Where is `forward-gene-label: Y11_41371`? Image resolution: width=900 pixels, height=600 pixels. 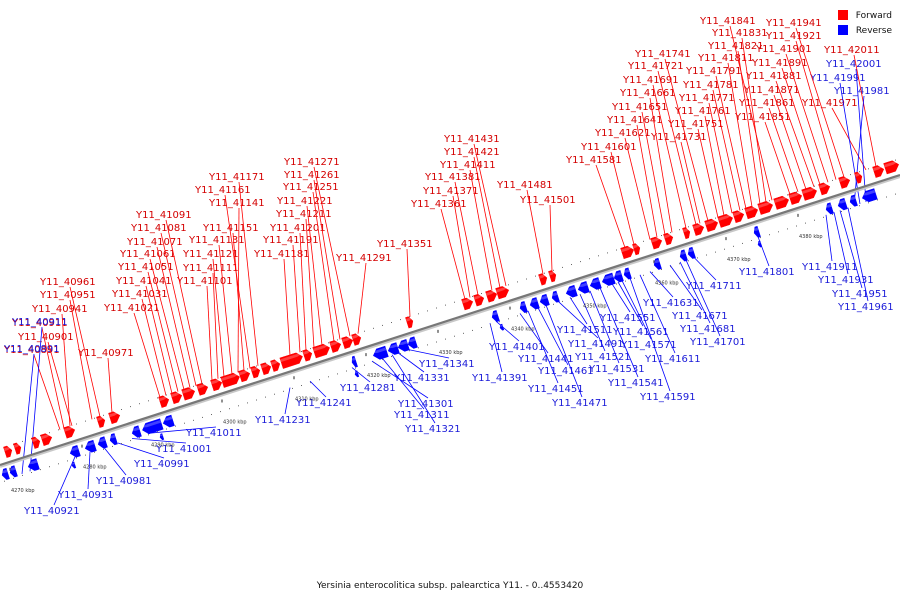
forward-gene-label: Y11_41371 is located at coordinates (450, 191).